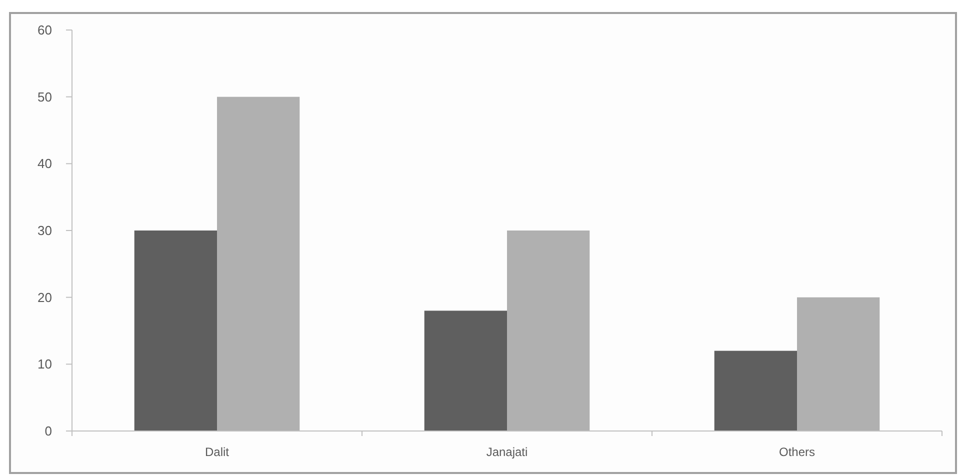  What do you see at coordinates (45, 96) in the screenshot?
I see `y-tick-label: 50` at bounding box center [45, 96].